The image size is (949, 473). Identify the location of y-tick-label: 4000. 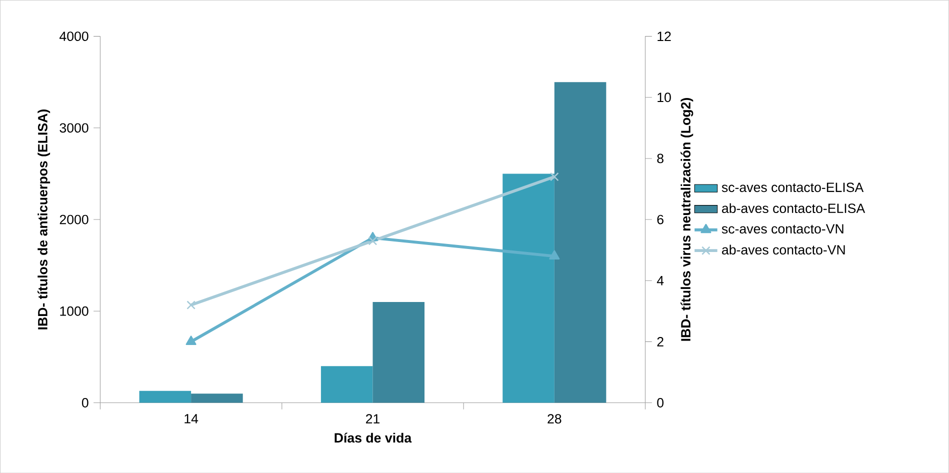
(74, 36).